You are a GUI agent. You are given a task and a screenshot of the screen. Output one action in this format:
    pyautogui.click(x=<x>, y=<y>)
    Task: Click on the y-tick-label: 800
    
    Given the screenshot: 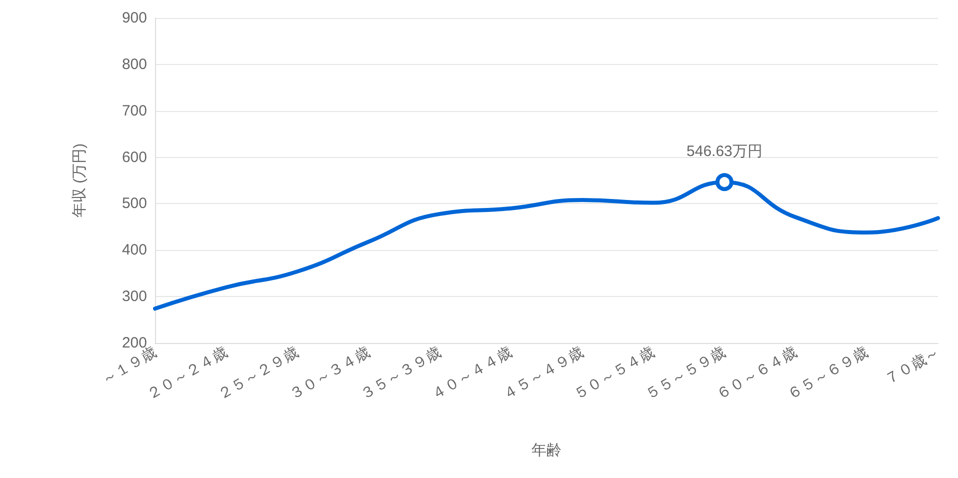 What is the action you would take?
    pyautogui.click(x=134, y=64)
    